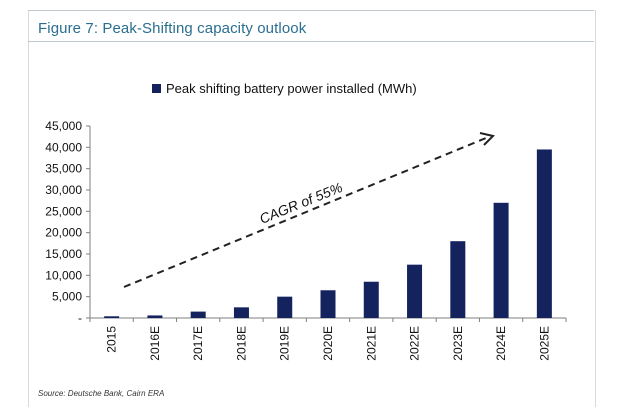 The height and width of the screenshot is (409, 624). Describe the element at coordinates (501, 343) in the screenshot. I see `x-tick-label: 2024E` at that location.